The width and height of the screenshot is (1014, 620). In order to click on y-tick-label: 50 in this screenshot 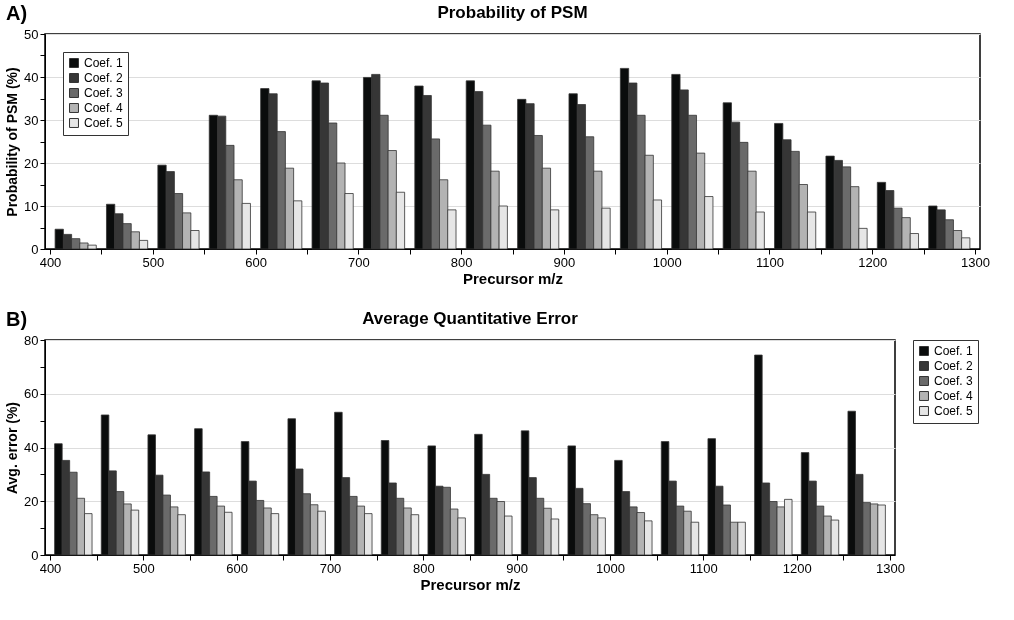, I will do `click(31, 34)`.